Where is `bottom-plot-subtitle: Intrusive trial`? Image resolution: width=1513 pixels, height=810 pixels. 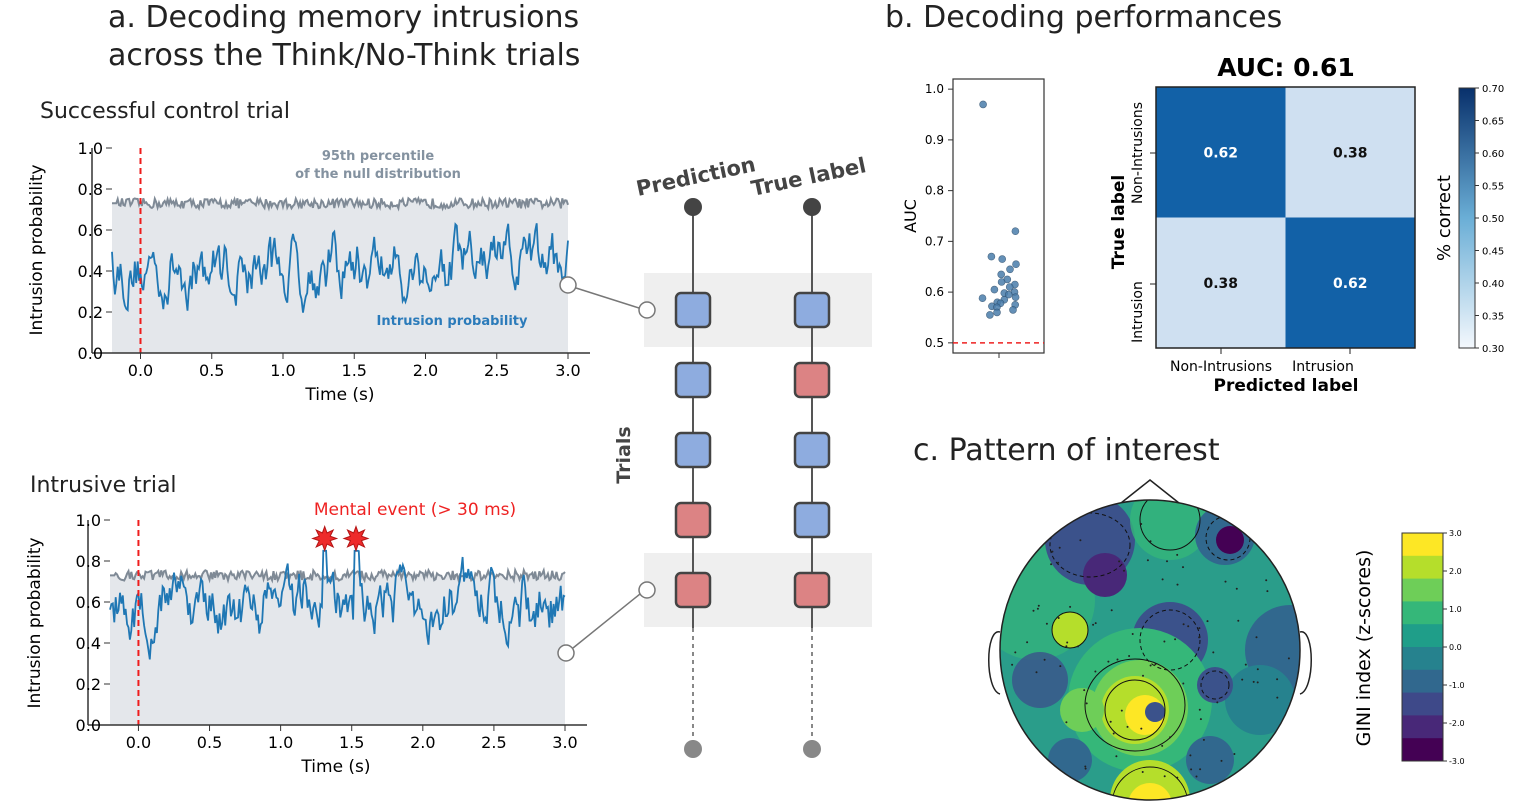
bottom-plot-subtitle: Intrusive trial is located at coordinates (103, 485).